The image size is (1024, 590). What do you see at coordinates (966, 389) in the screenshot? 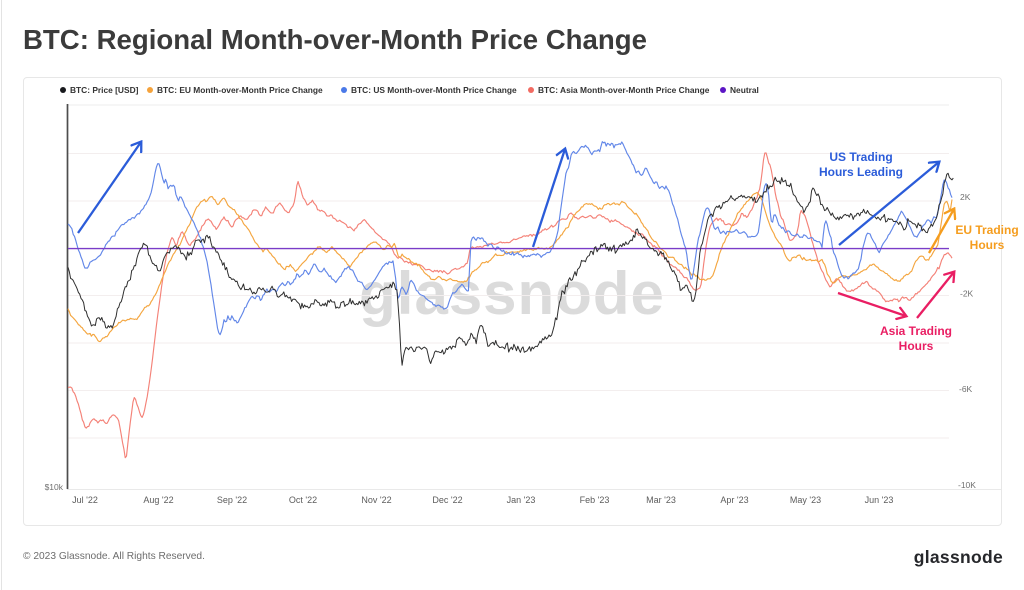
I see `svg-text: -6K` at bounding box center [966, 389].